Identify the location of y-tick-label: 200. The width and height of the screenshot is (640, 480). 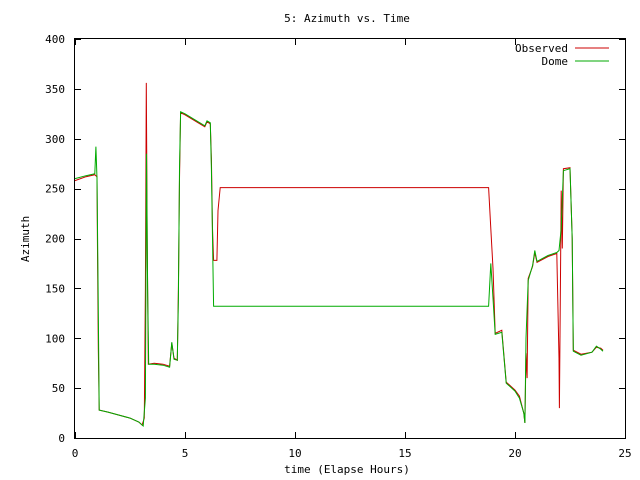
(55, 239).